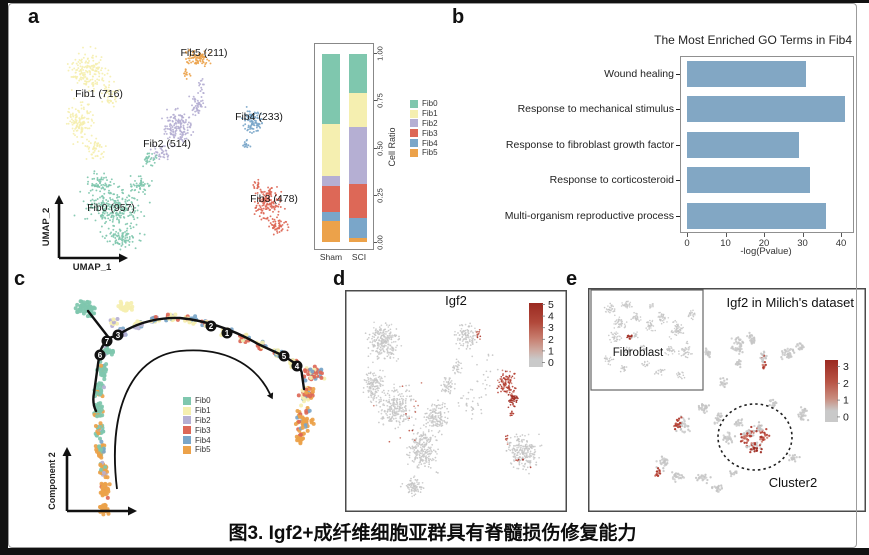 The height and width of the screenshot is (555, 869). What do you see at coordinates (456, 300) in the screenshot?
I see `feature-plot-title: Igf2` at bounding box center [456, 300].